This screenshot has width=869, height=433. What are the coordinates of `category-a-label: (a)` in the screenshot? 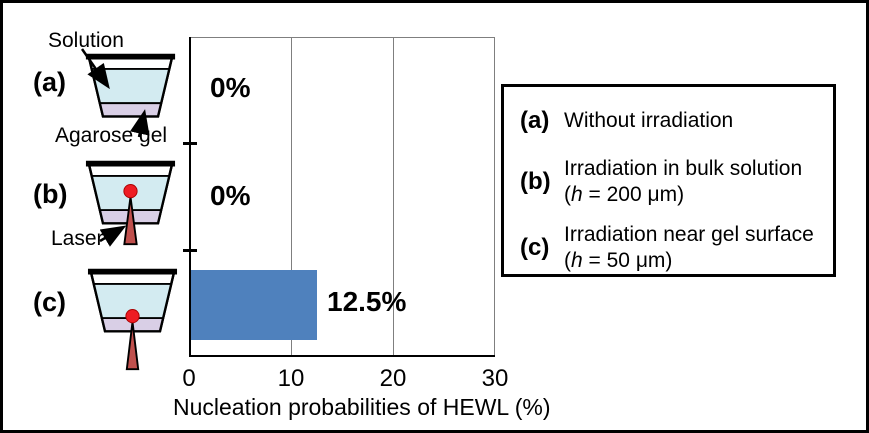 It's located at (49, 82).